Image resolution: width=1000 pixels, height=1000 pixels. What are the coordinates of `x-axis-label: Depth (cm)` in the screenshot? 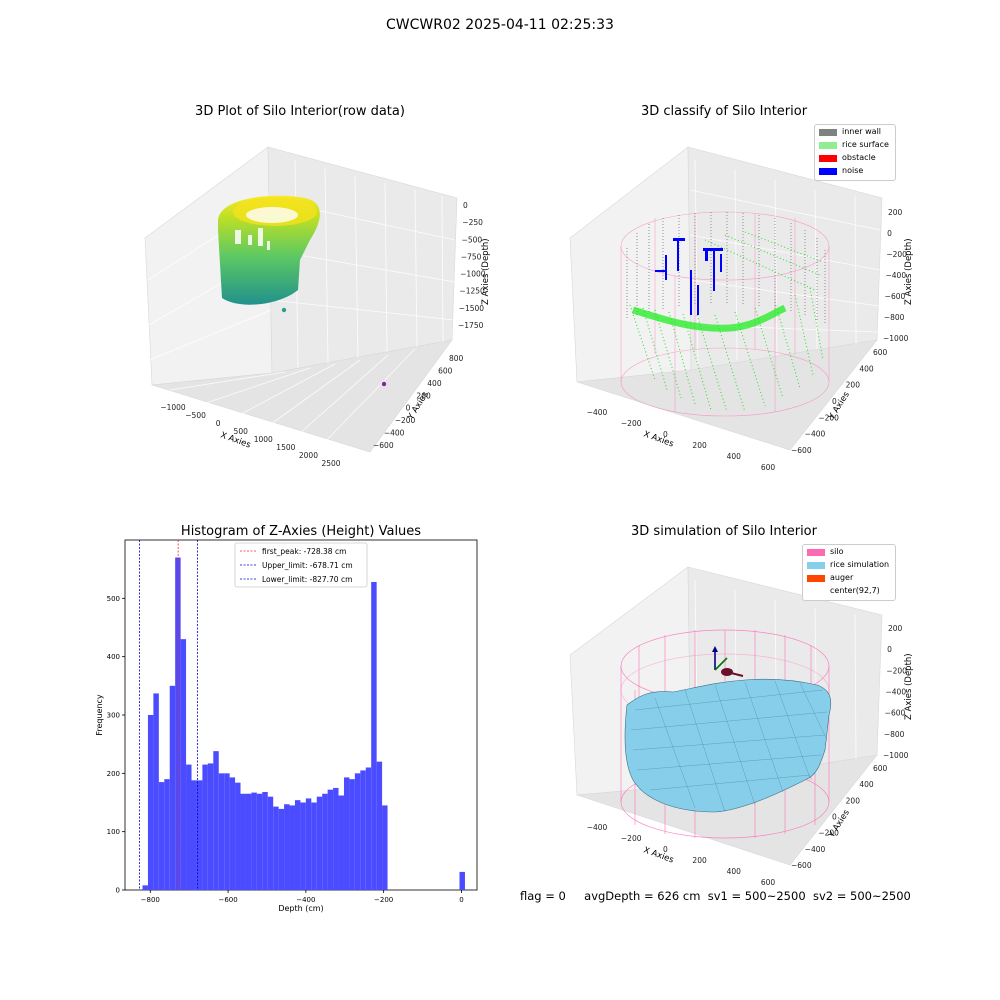 It's located at (300, 908).